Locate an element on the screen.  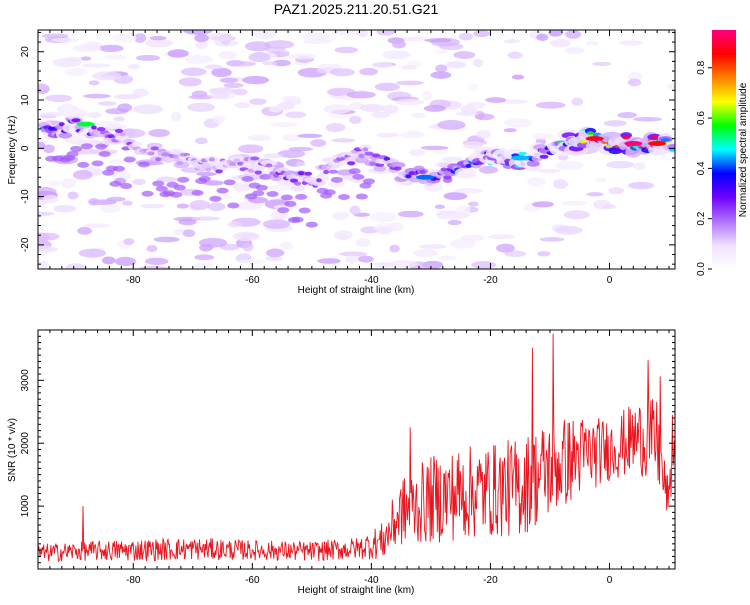
spectrogram-ytick-label: 0 is located at coordinates (25, 148).